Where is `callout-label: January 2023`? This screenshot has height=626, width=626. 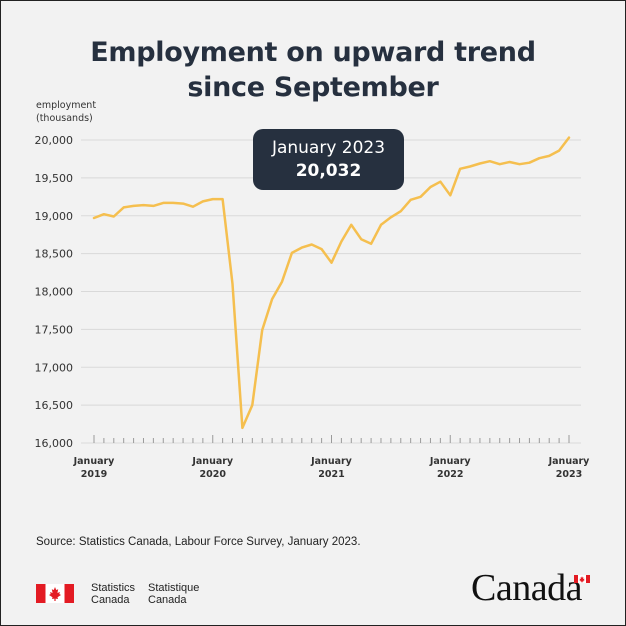 callout-label: January 2023 is located at coordinates (328, 148).